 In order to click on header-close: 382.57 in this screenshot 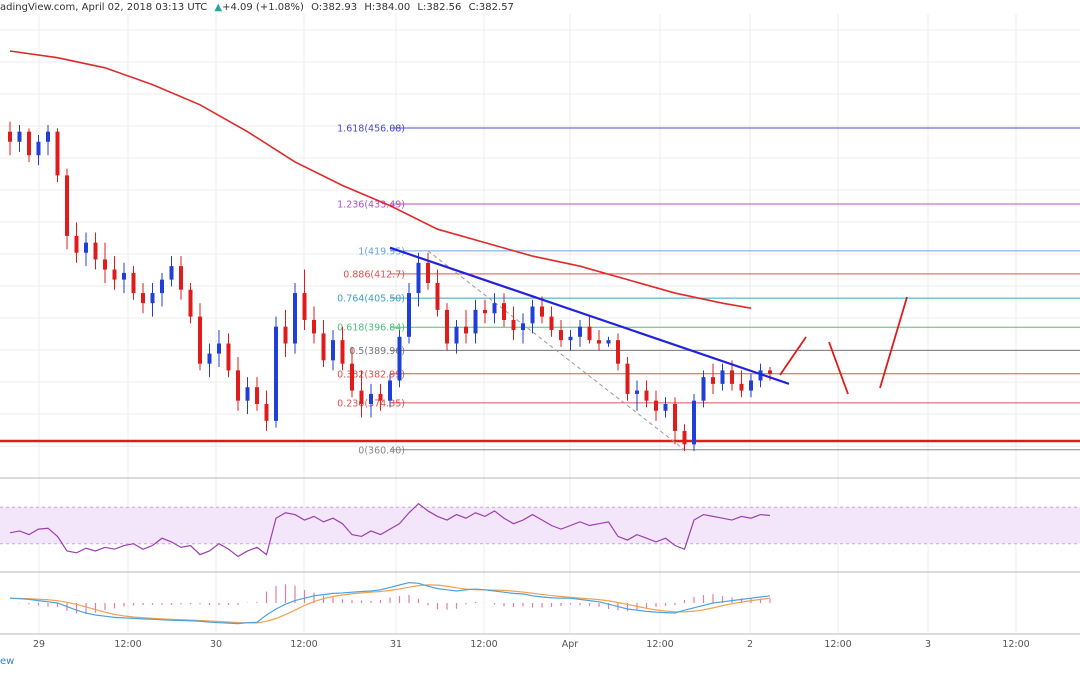, I will do `click(496, 7)`.